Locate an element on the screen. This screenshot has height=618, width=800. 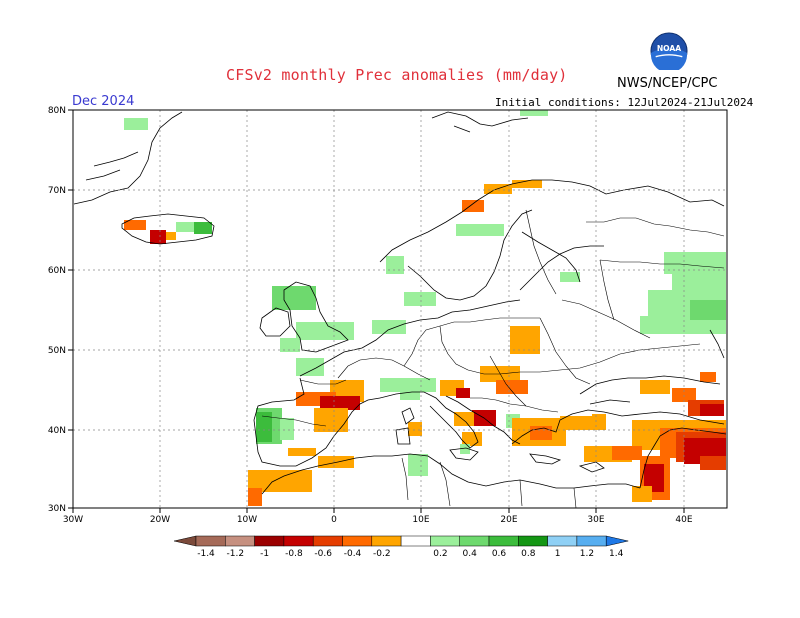
lon-label: 40E is located at coordinates (683, 520).